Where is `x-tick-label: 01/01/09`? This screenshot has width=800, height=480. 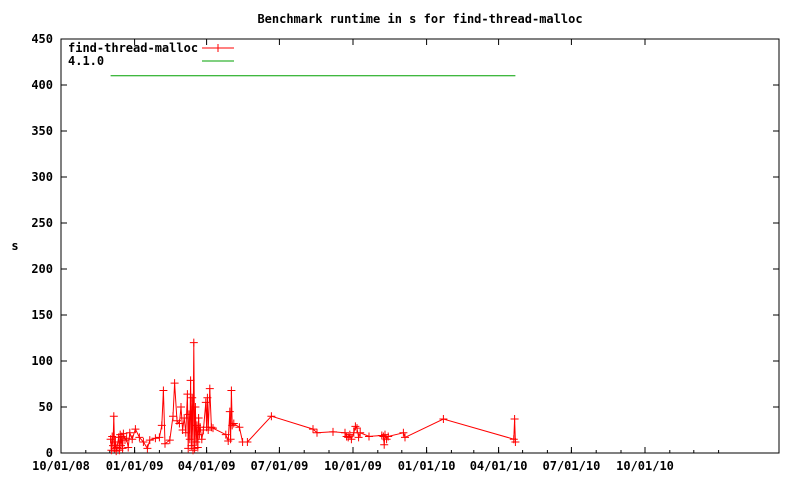
x-tick-label: 01/01/09 is located at coordinates (135, 466).